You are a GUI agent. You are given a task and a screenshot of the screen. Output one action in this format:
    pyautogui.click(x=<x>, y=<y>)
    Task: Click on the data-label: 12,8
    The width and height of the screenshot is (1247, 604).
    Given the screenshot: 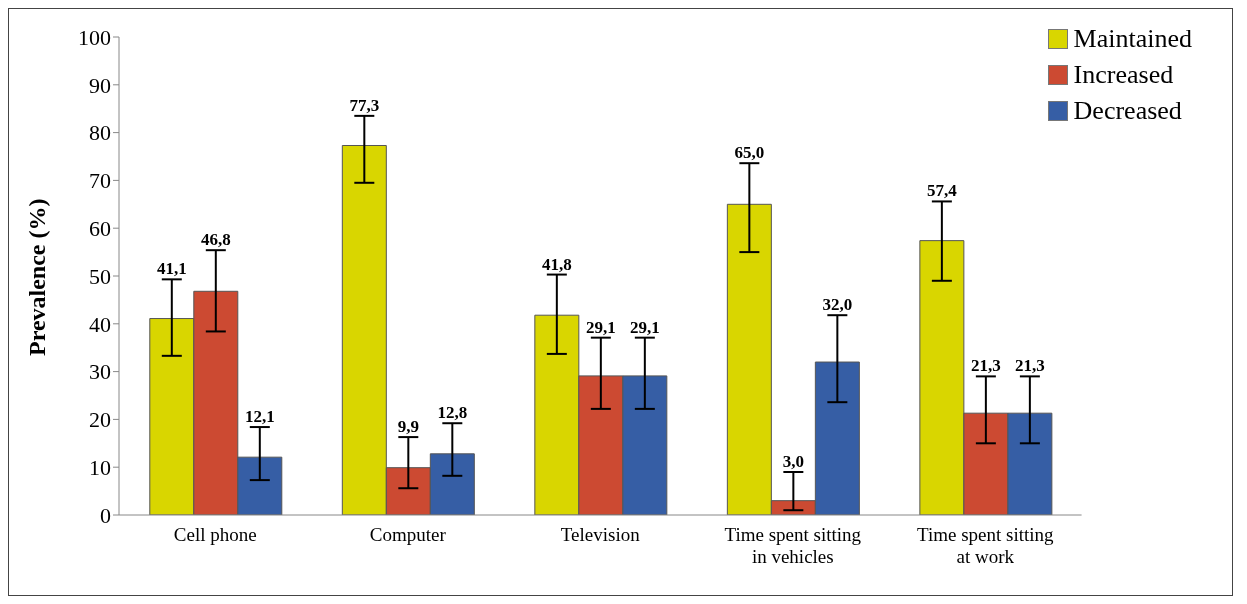 What is the action you would take?
    pyautogui.click(x=452, y=413)
    